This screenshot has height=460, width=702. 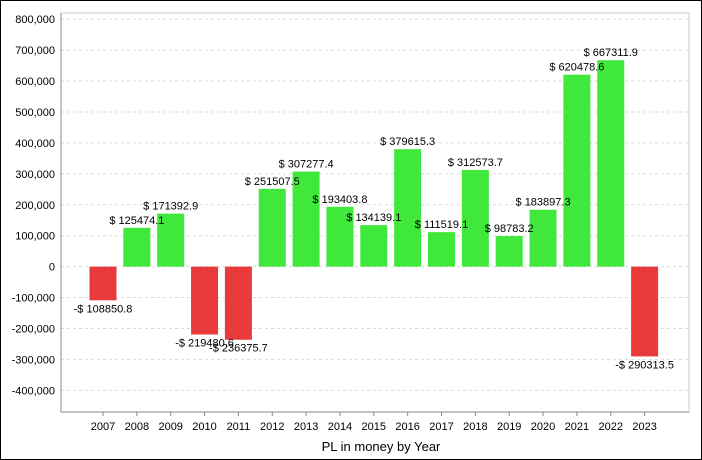 What do you see at coordinates (441, 225) in the screenshot?
I see `data-label: $ 111519.1` at bounding box center [441, 225].